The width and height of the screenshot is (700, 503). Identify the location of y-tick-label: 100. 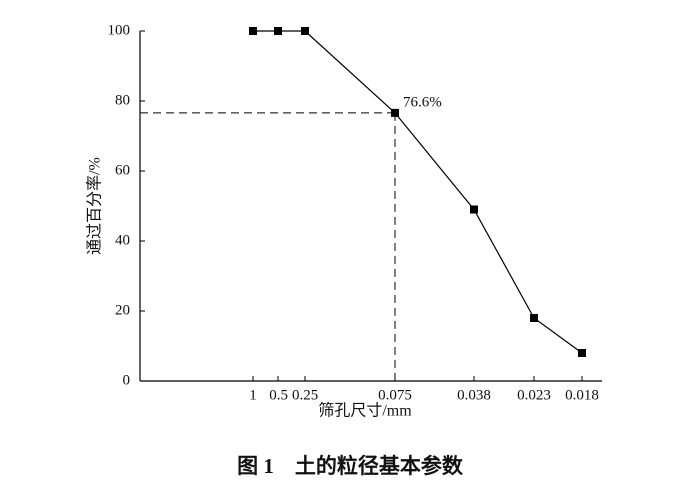
(119, 30).